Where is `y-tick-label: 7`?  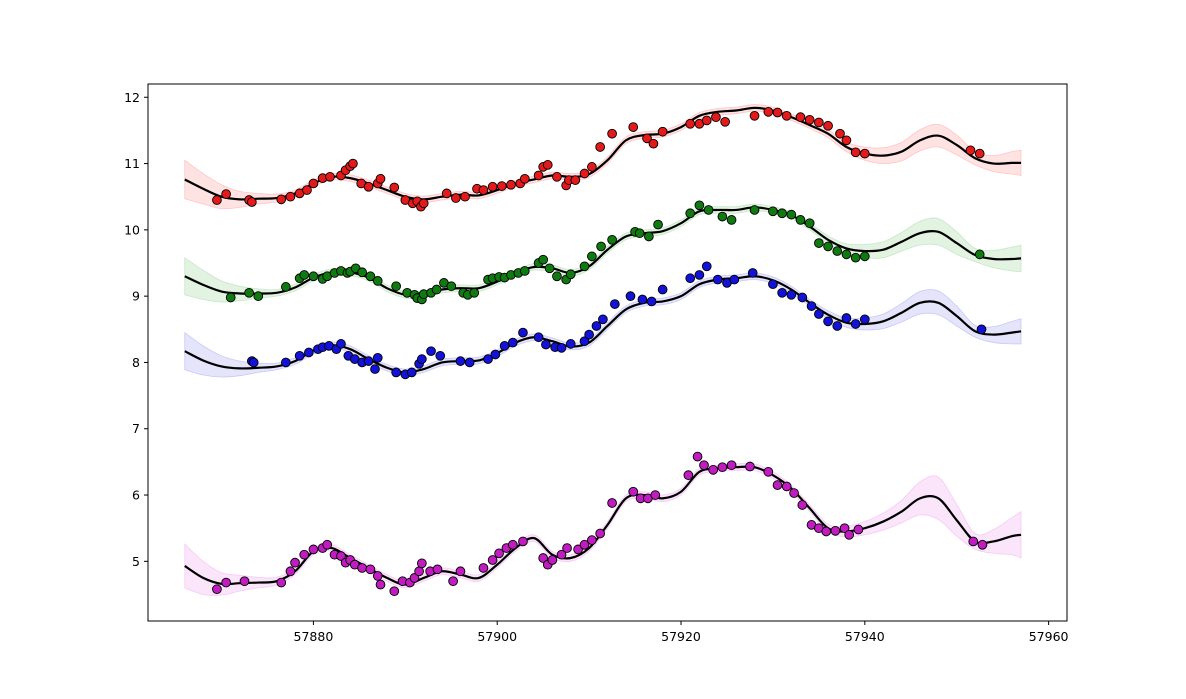
y-tick-label: 7 is located at coordinates (136, 428).